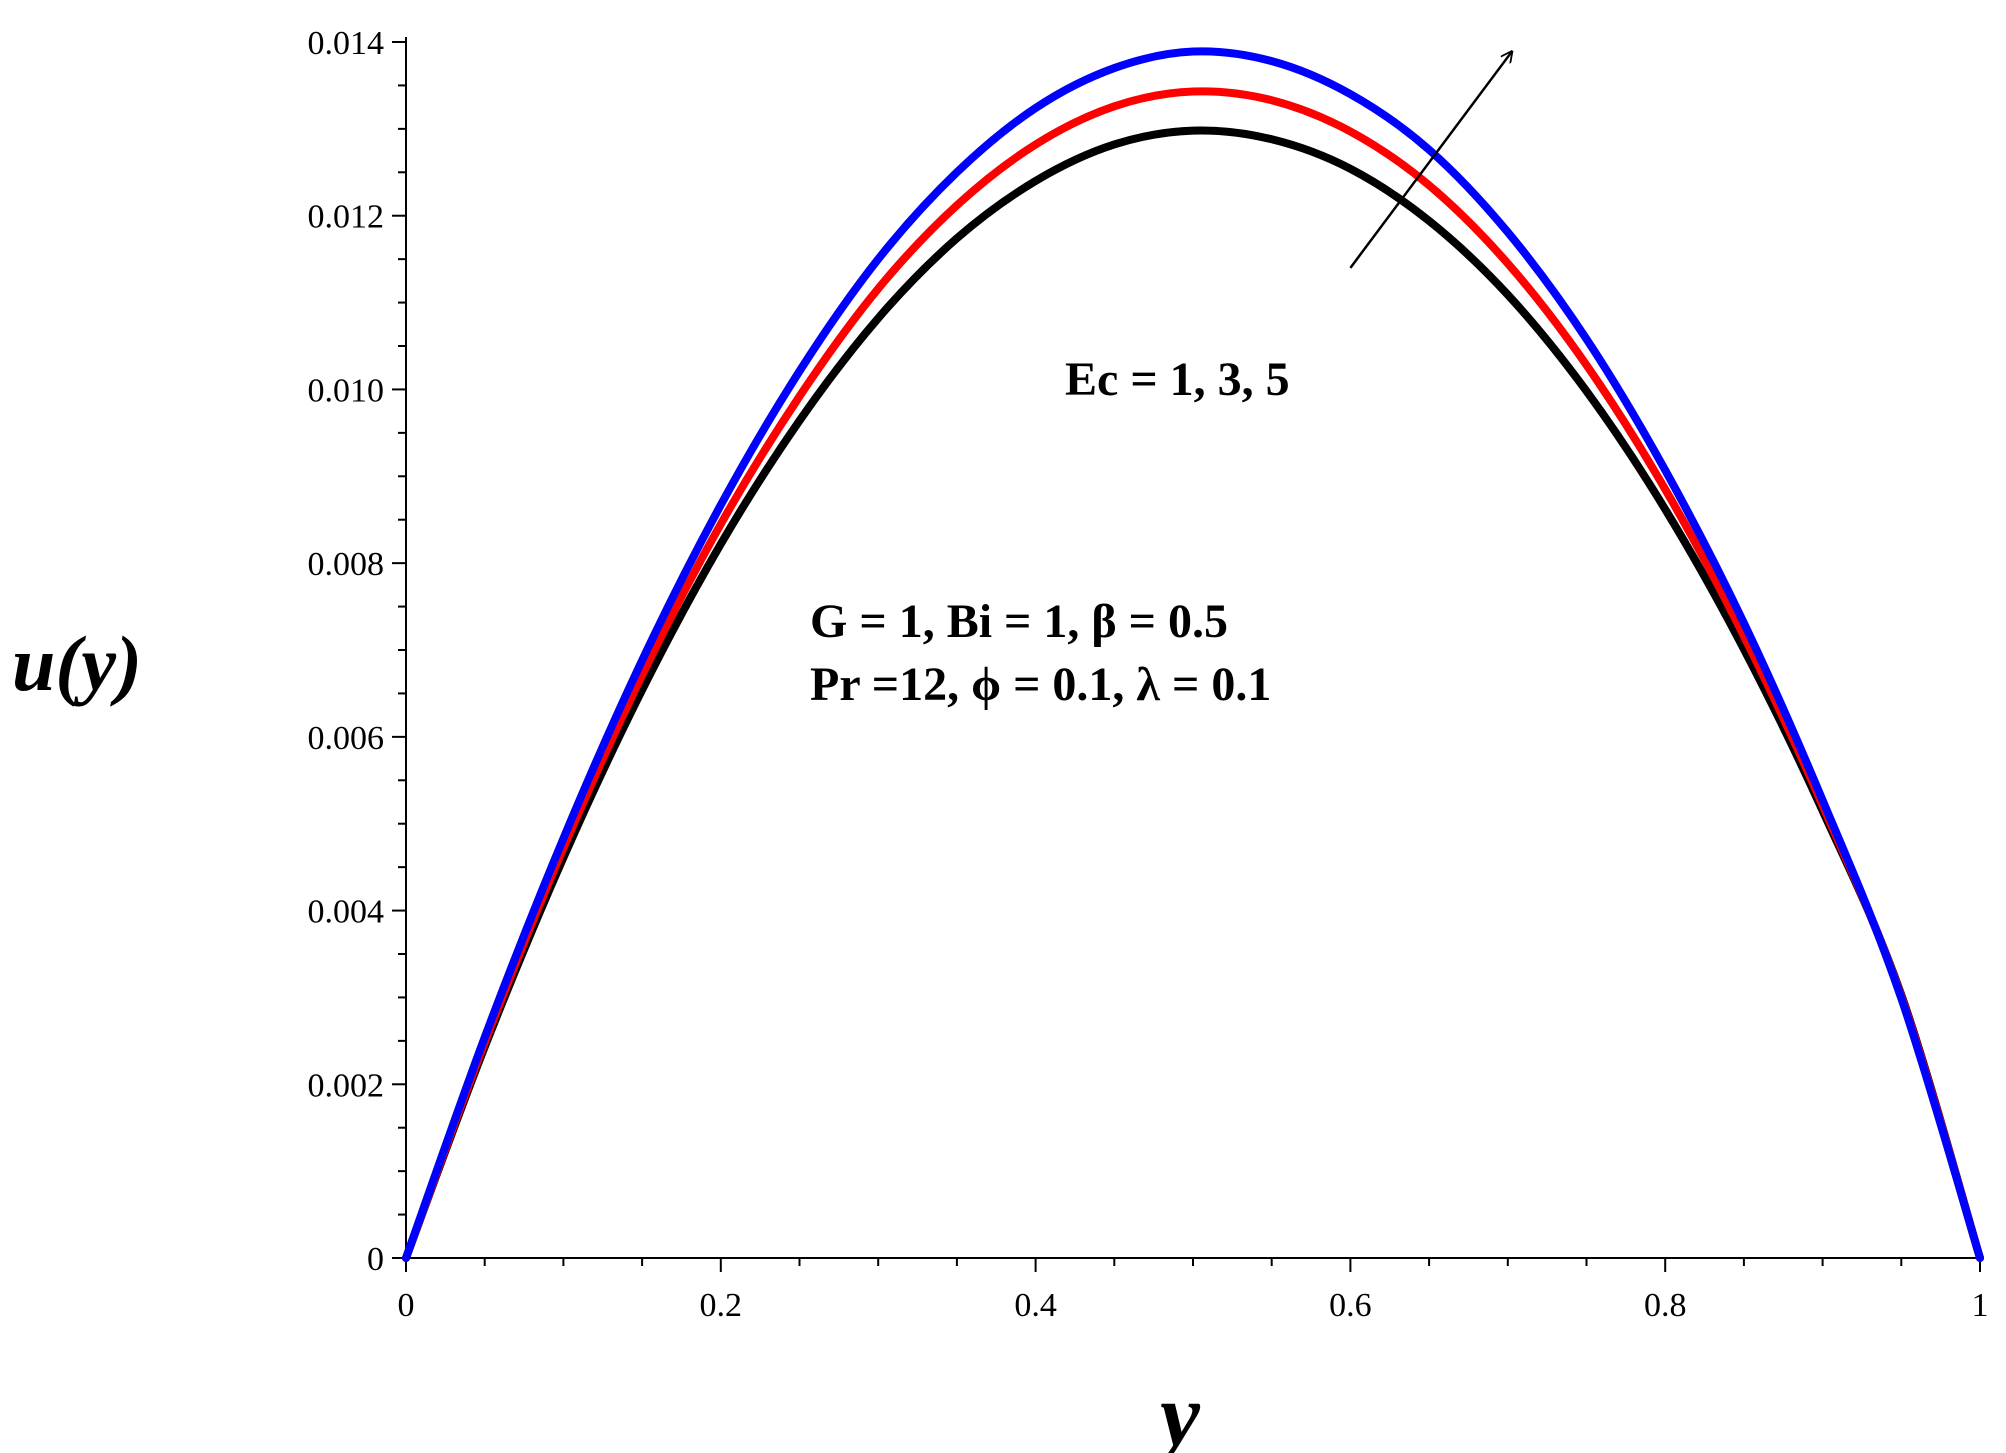 The image size is (2006, 1453). What do you see at coordinates (1665, 1305) in the screenshot?
I see `x-tick-label: 0.8` at bounding box center [1665, 1305].